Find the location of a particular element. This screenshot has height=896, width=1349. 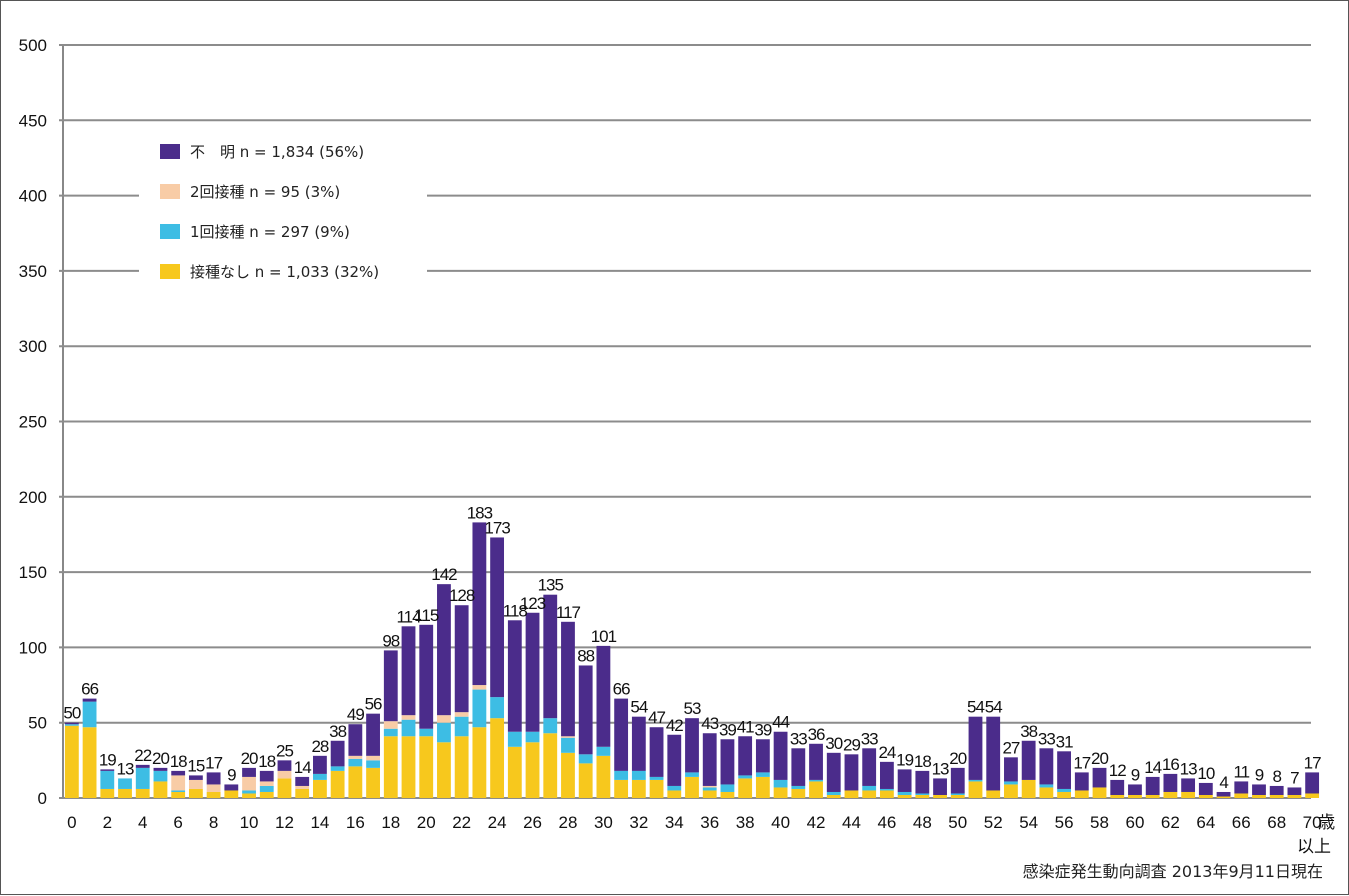

data-label: 135 is located at coordinates (551, 585).